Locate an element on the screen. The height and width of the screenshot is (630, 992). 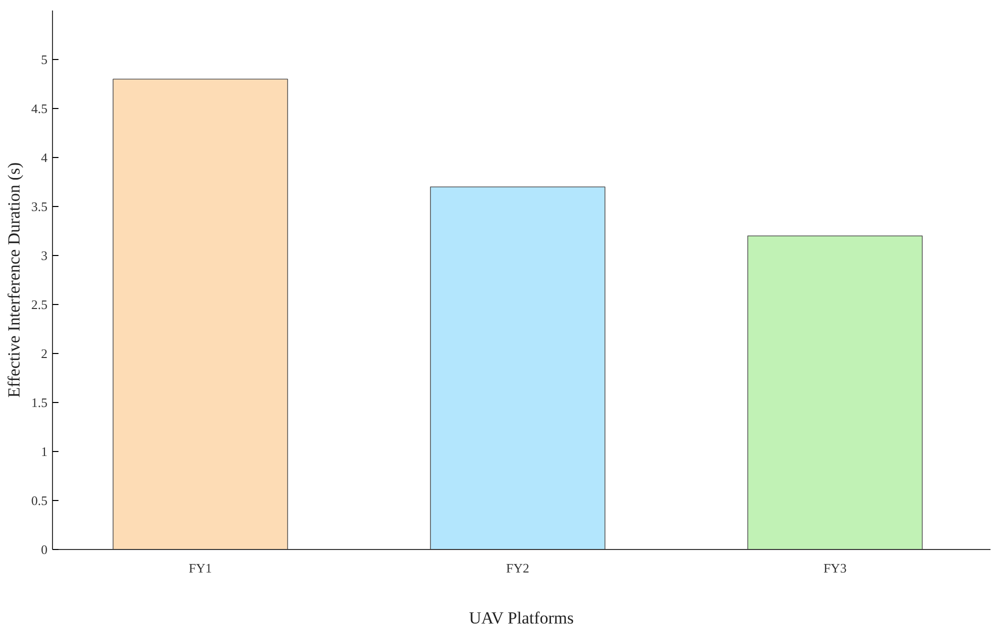
y-tick-label: 2.5 is located at coordinates (39, 304).